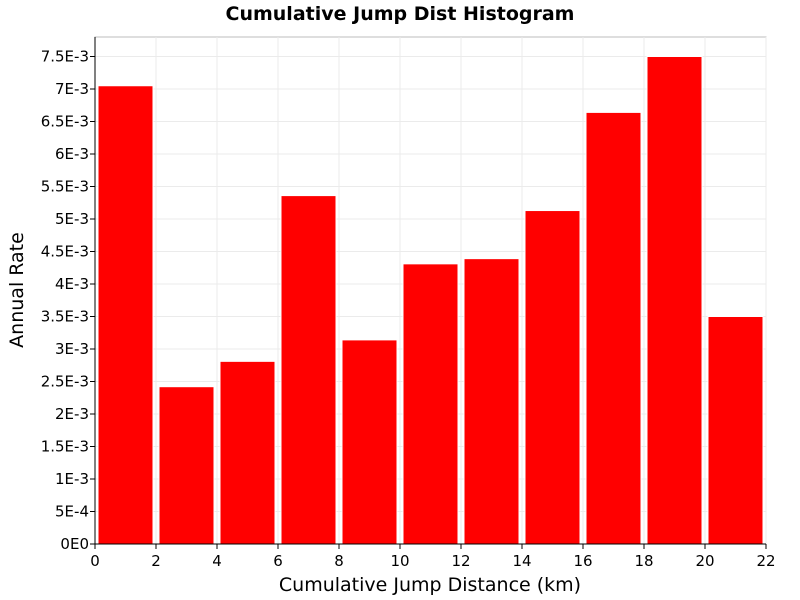 Image resolution: width=800 pixels, height=600 pixels. What do you see at coordinates (704, 561) in the screenshot?
I see `x-tick-label: 20` at bounding box center [704, 561].